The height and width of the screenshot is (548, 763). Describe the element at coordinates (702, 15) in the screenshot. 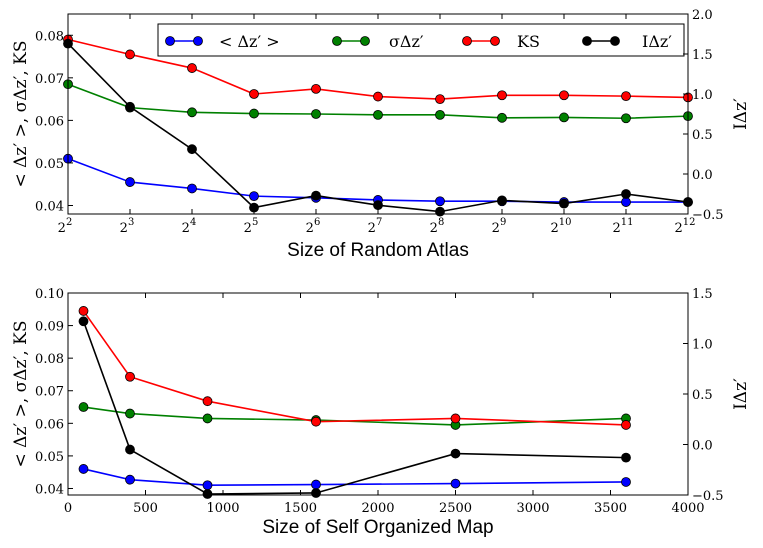

I see `y-tick-label-right: 2.0` at that location.